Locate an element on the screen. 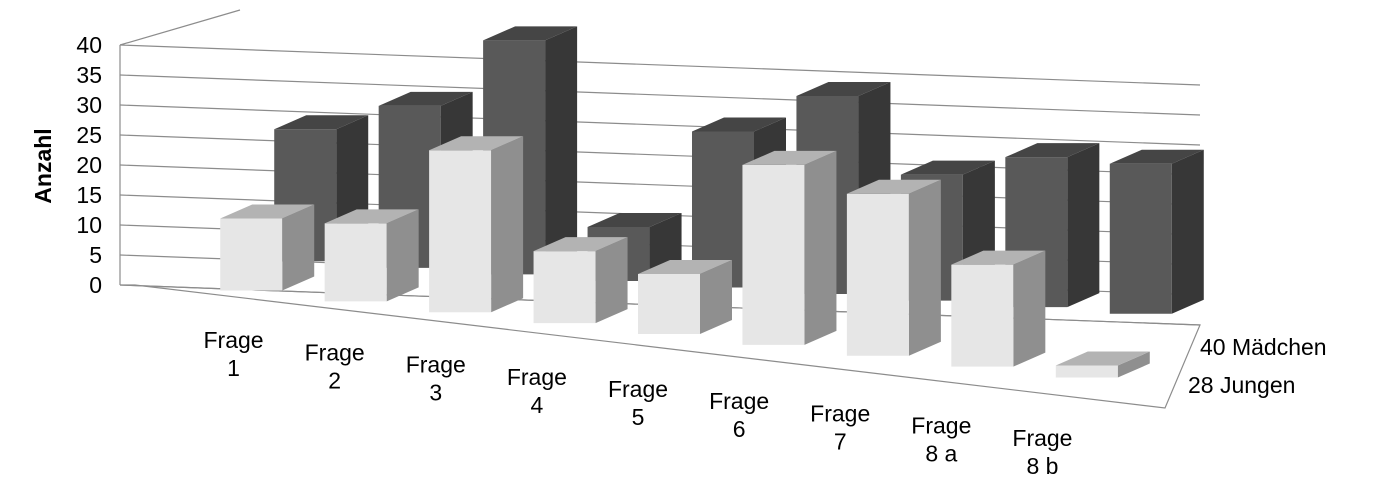  x-tick-label: Frage 3 is located at coordinates (436, 379).